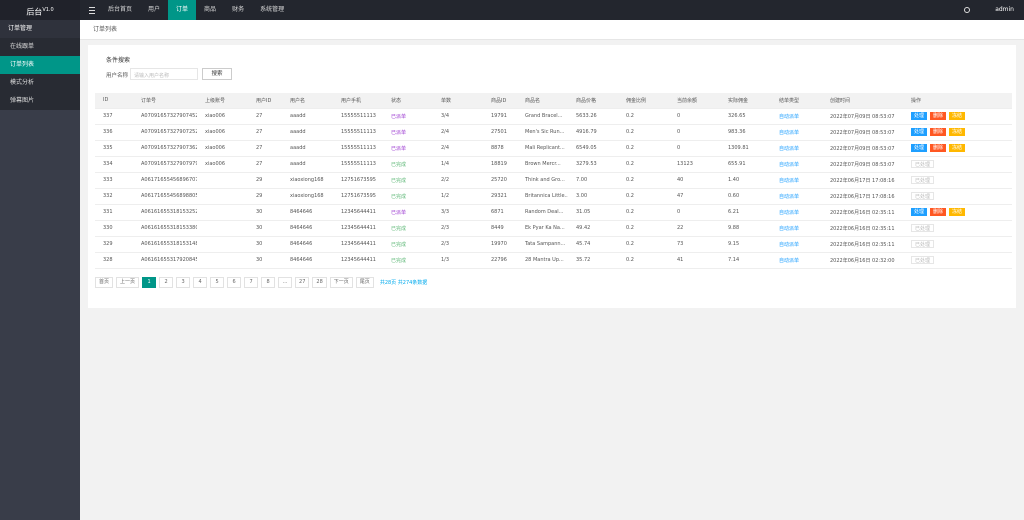 This screenshot has width=1024, height=520. What do you see at coordinates (40, 10) in the screenshot?
I see `logo: 后台V1.0` at bounding box center [40, 10].